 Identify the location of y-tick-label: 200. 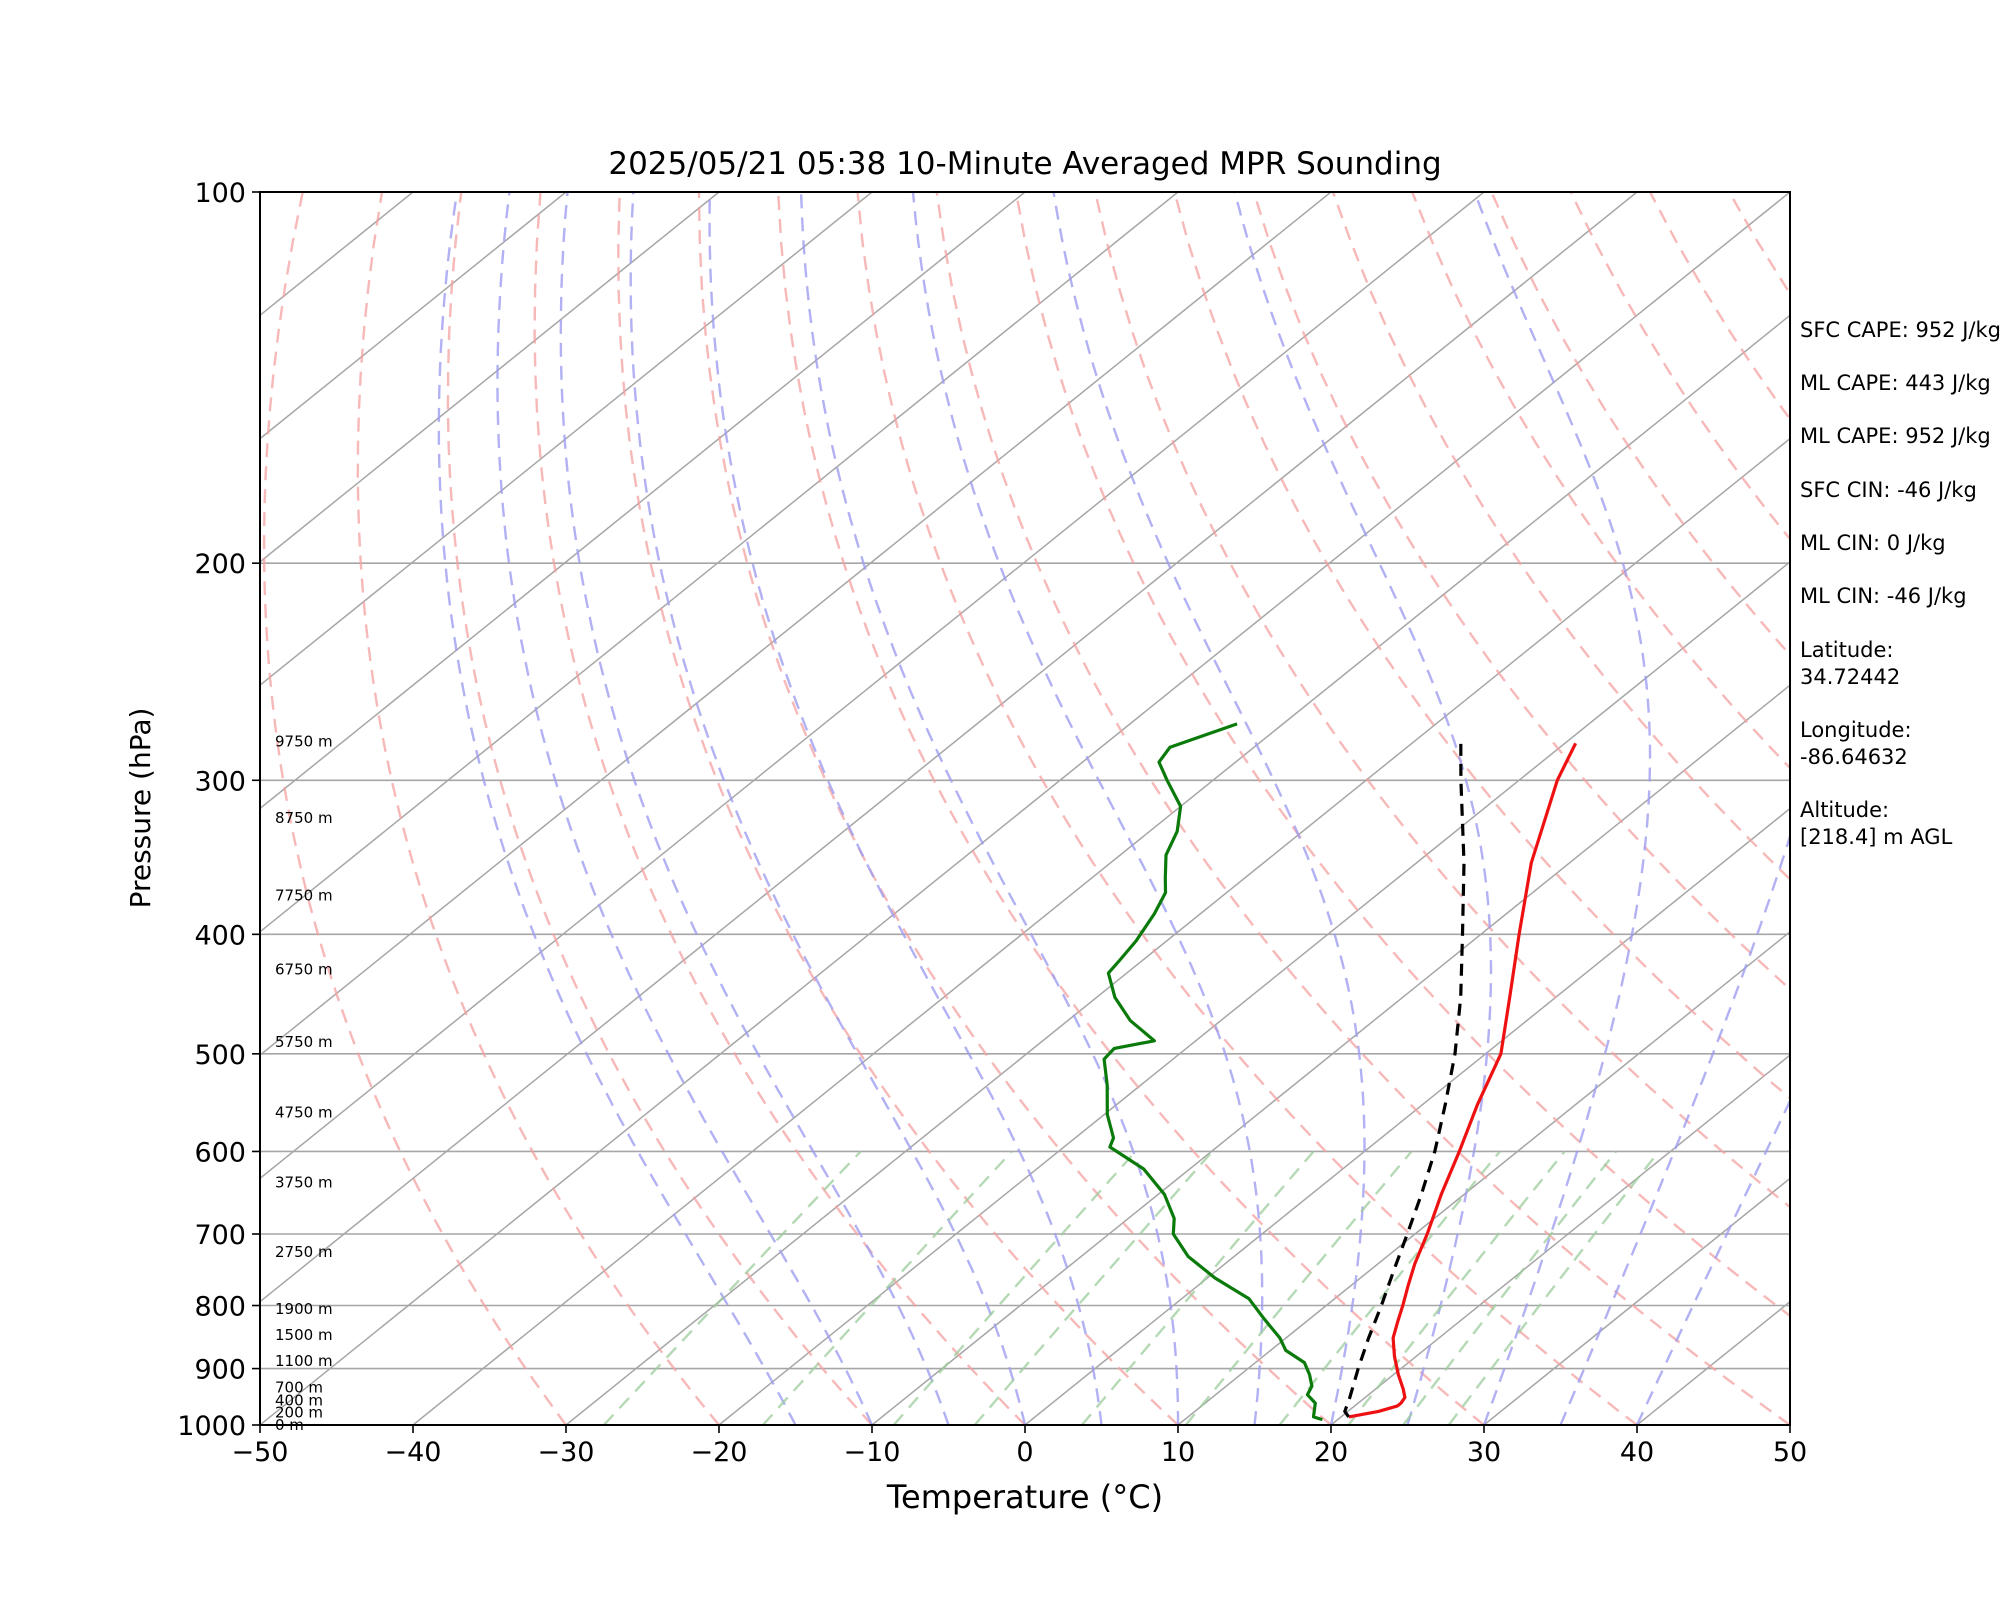
(220, 564).